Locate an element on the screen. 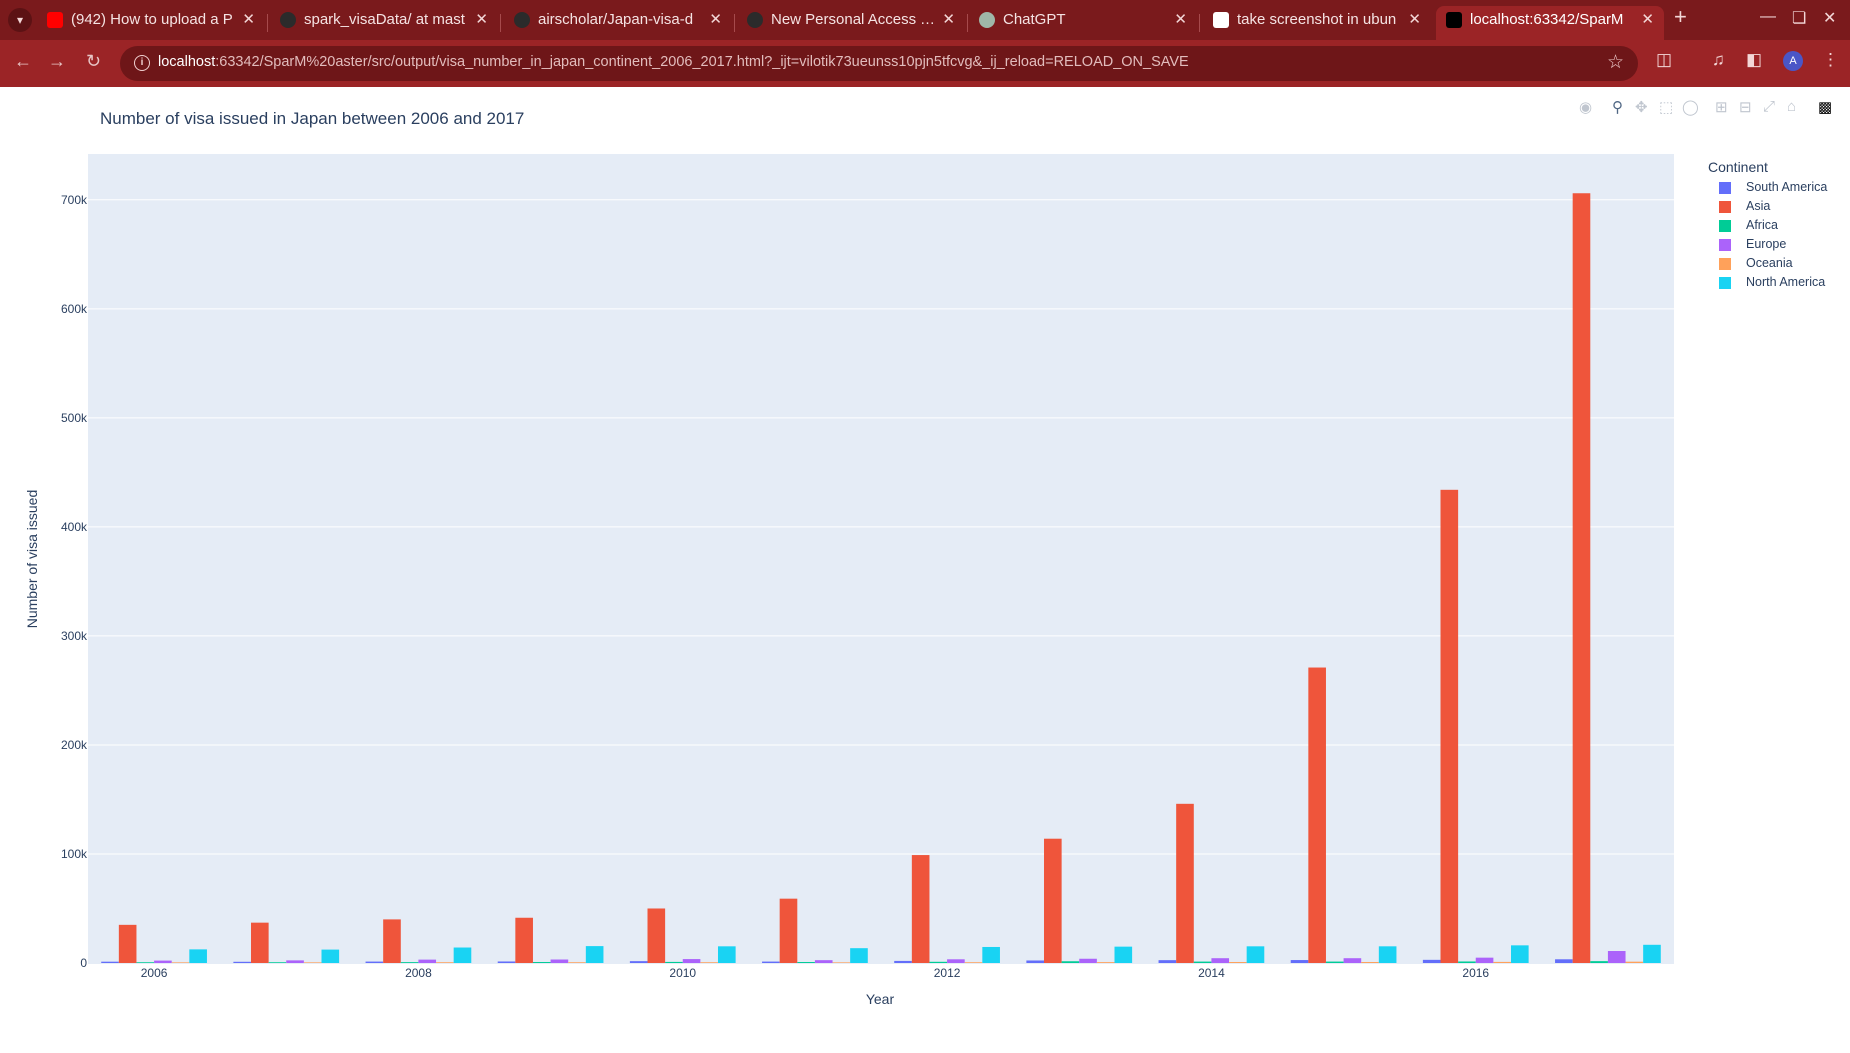 The image size is (1850, 1053). bar-oceania-2007 is located at coordinates (312, 962).